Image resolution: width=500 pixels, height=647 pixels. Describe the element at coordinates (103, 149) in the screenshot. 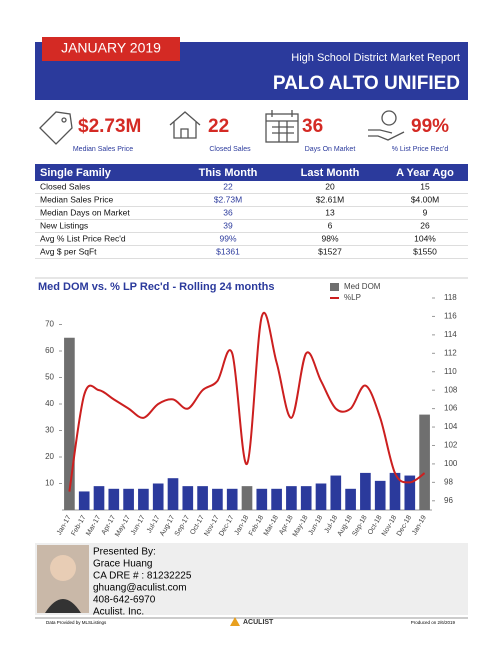

I see `stat-label: Median Sales Price` at that location.